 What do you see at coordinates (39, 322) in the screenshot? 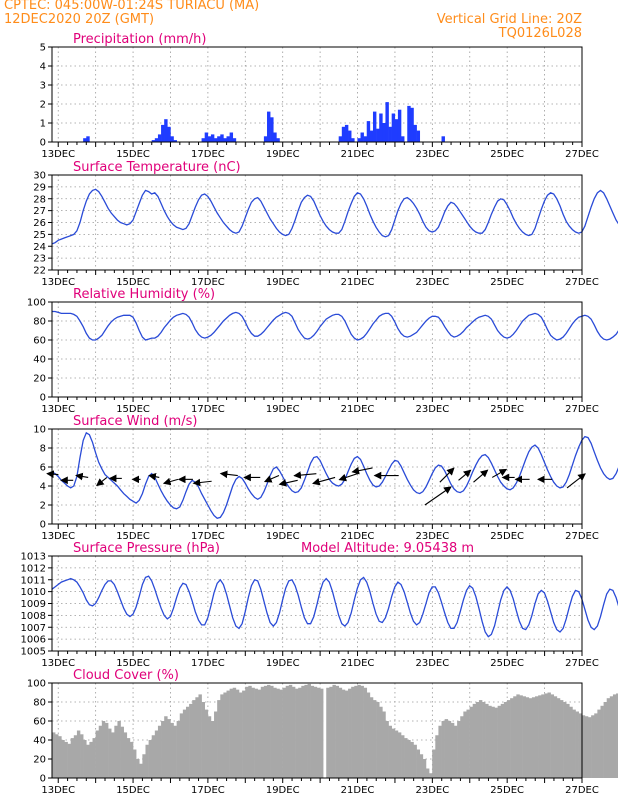
I see `y-tick-label: 80` at bounding box center [39, 322].